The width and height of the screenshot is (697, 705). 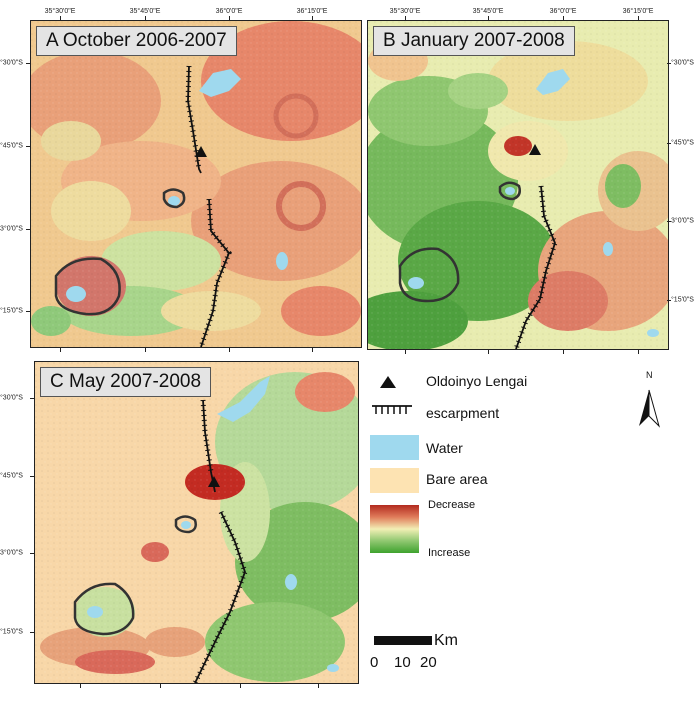 What do you see at coordinates (477, 381) in the screenshot?
I see `volcano-legend-label: Oldoinyo Lengai` at bounding box center [477, 381].